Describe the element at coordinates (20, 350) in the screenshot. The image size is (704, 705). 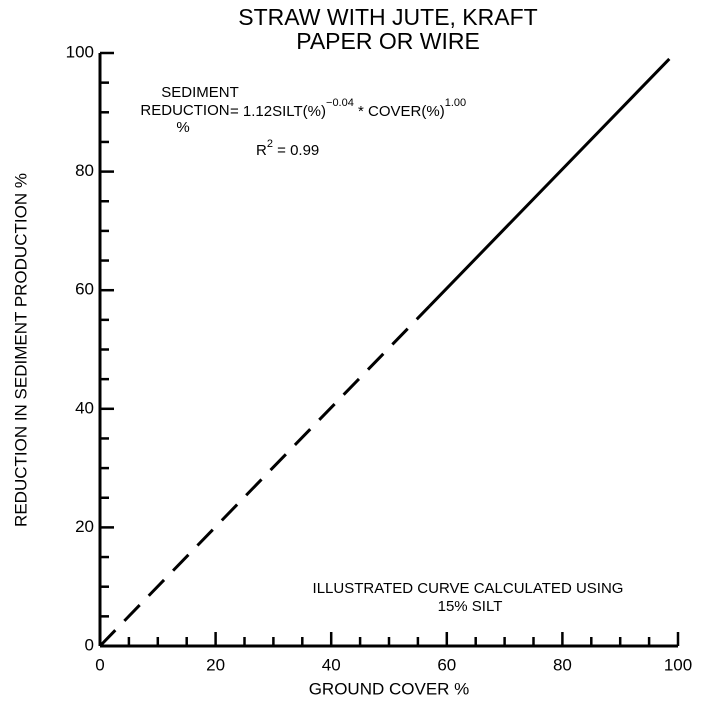
I see `y-axis-label: REDUCTION IN SEDIMENT PRODUCTION %` at that location.